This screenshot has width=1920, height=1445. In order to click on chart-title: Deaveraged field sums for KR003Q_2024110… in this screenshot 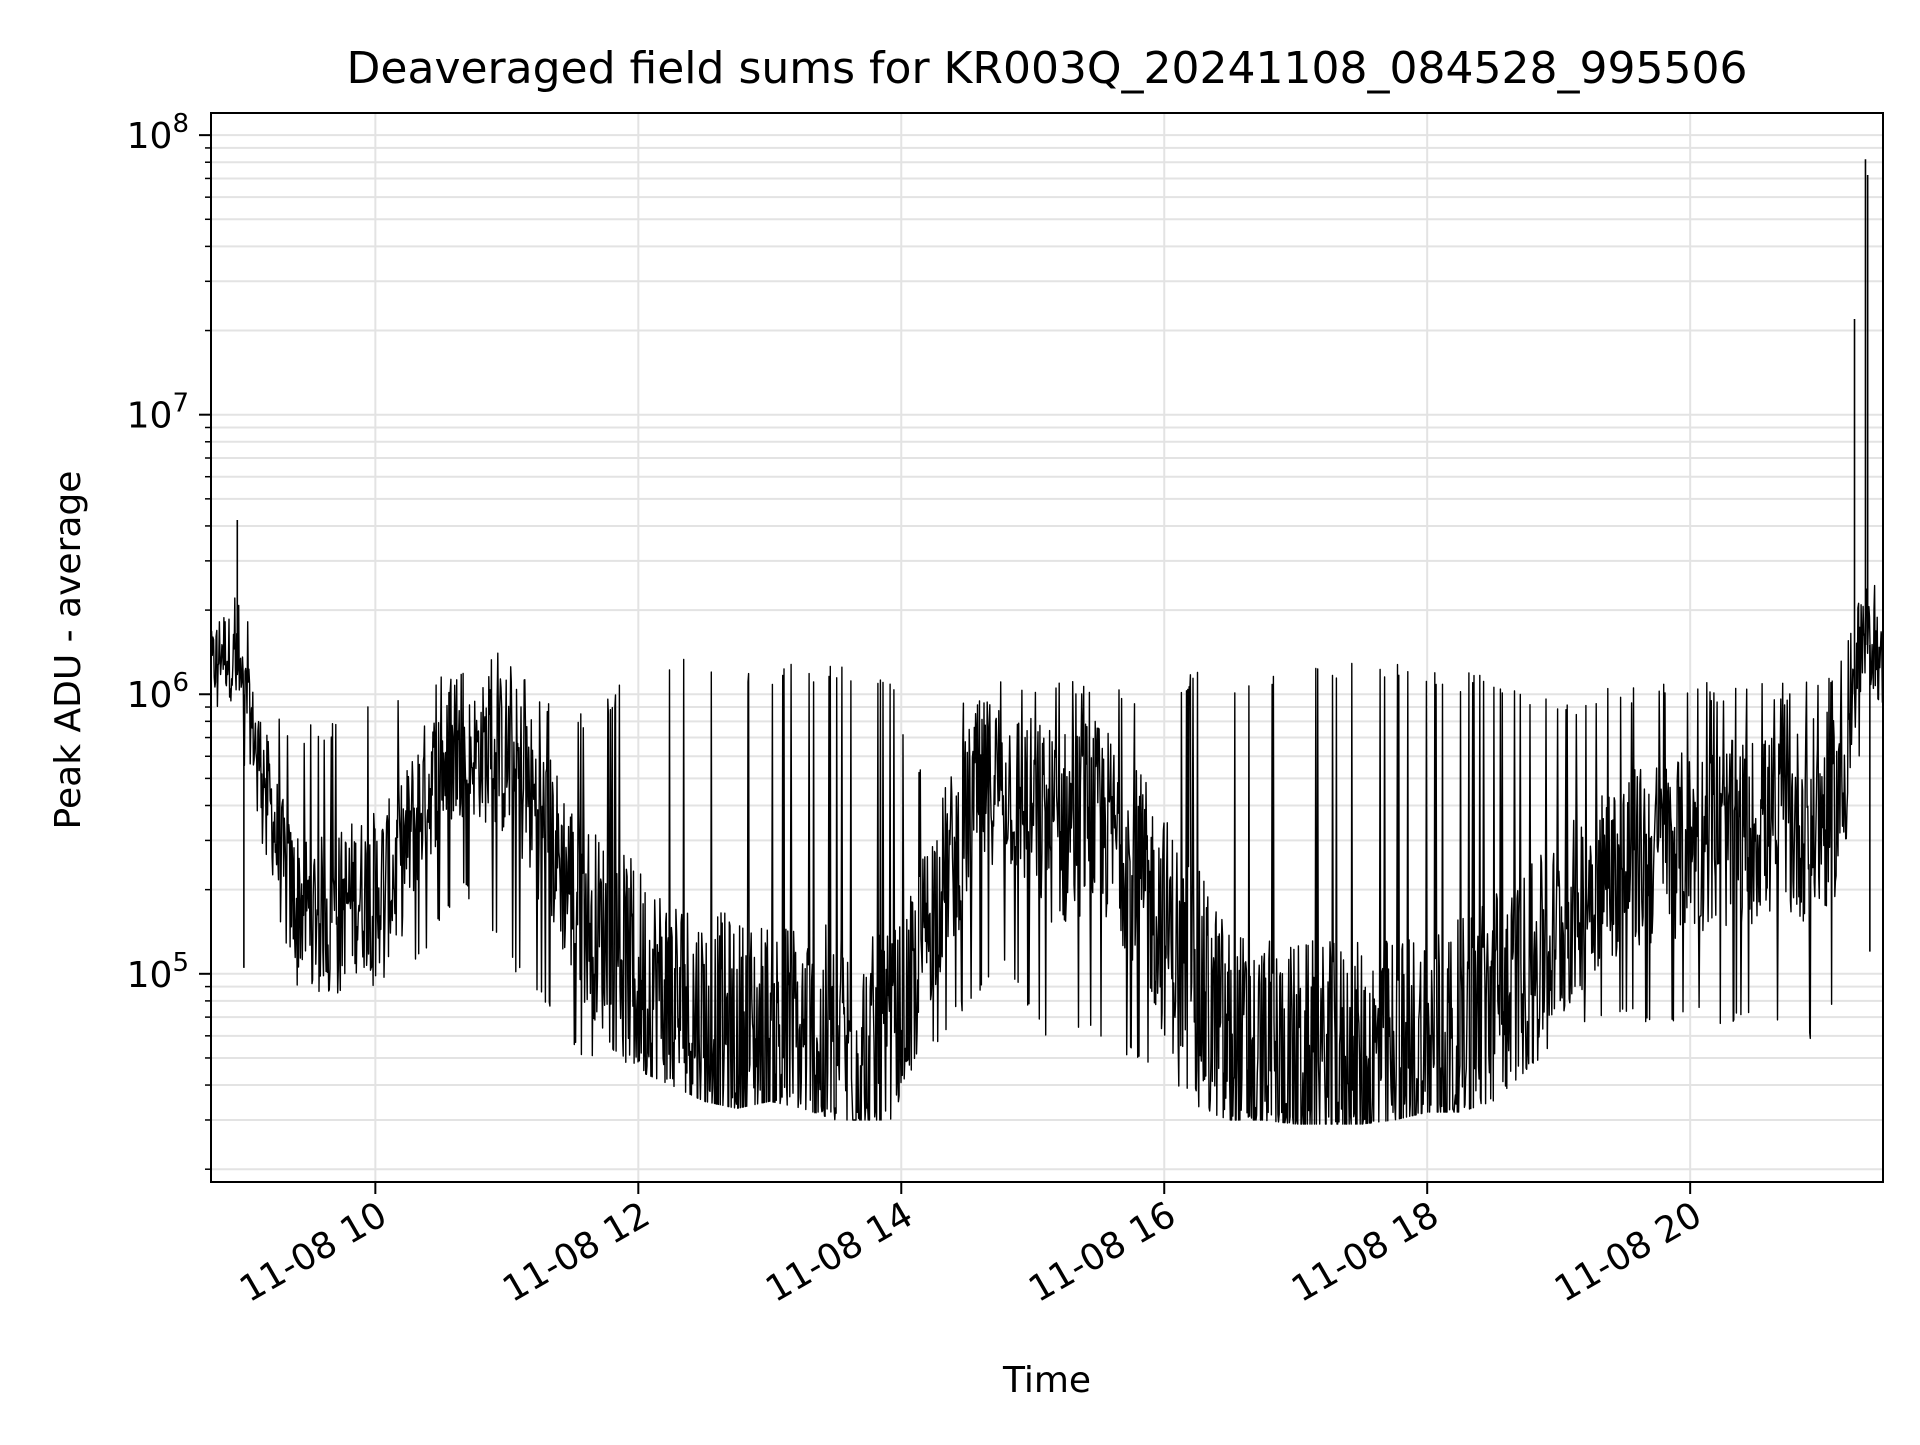, I will do `click(1047, 68)`.